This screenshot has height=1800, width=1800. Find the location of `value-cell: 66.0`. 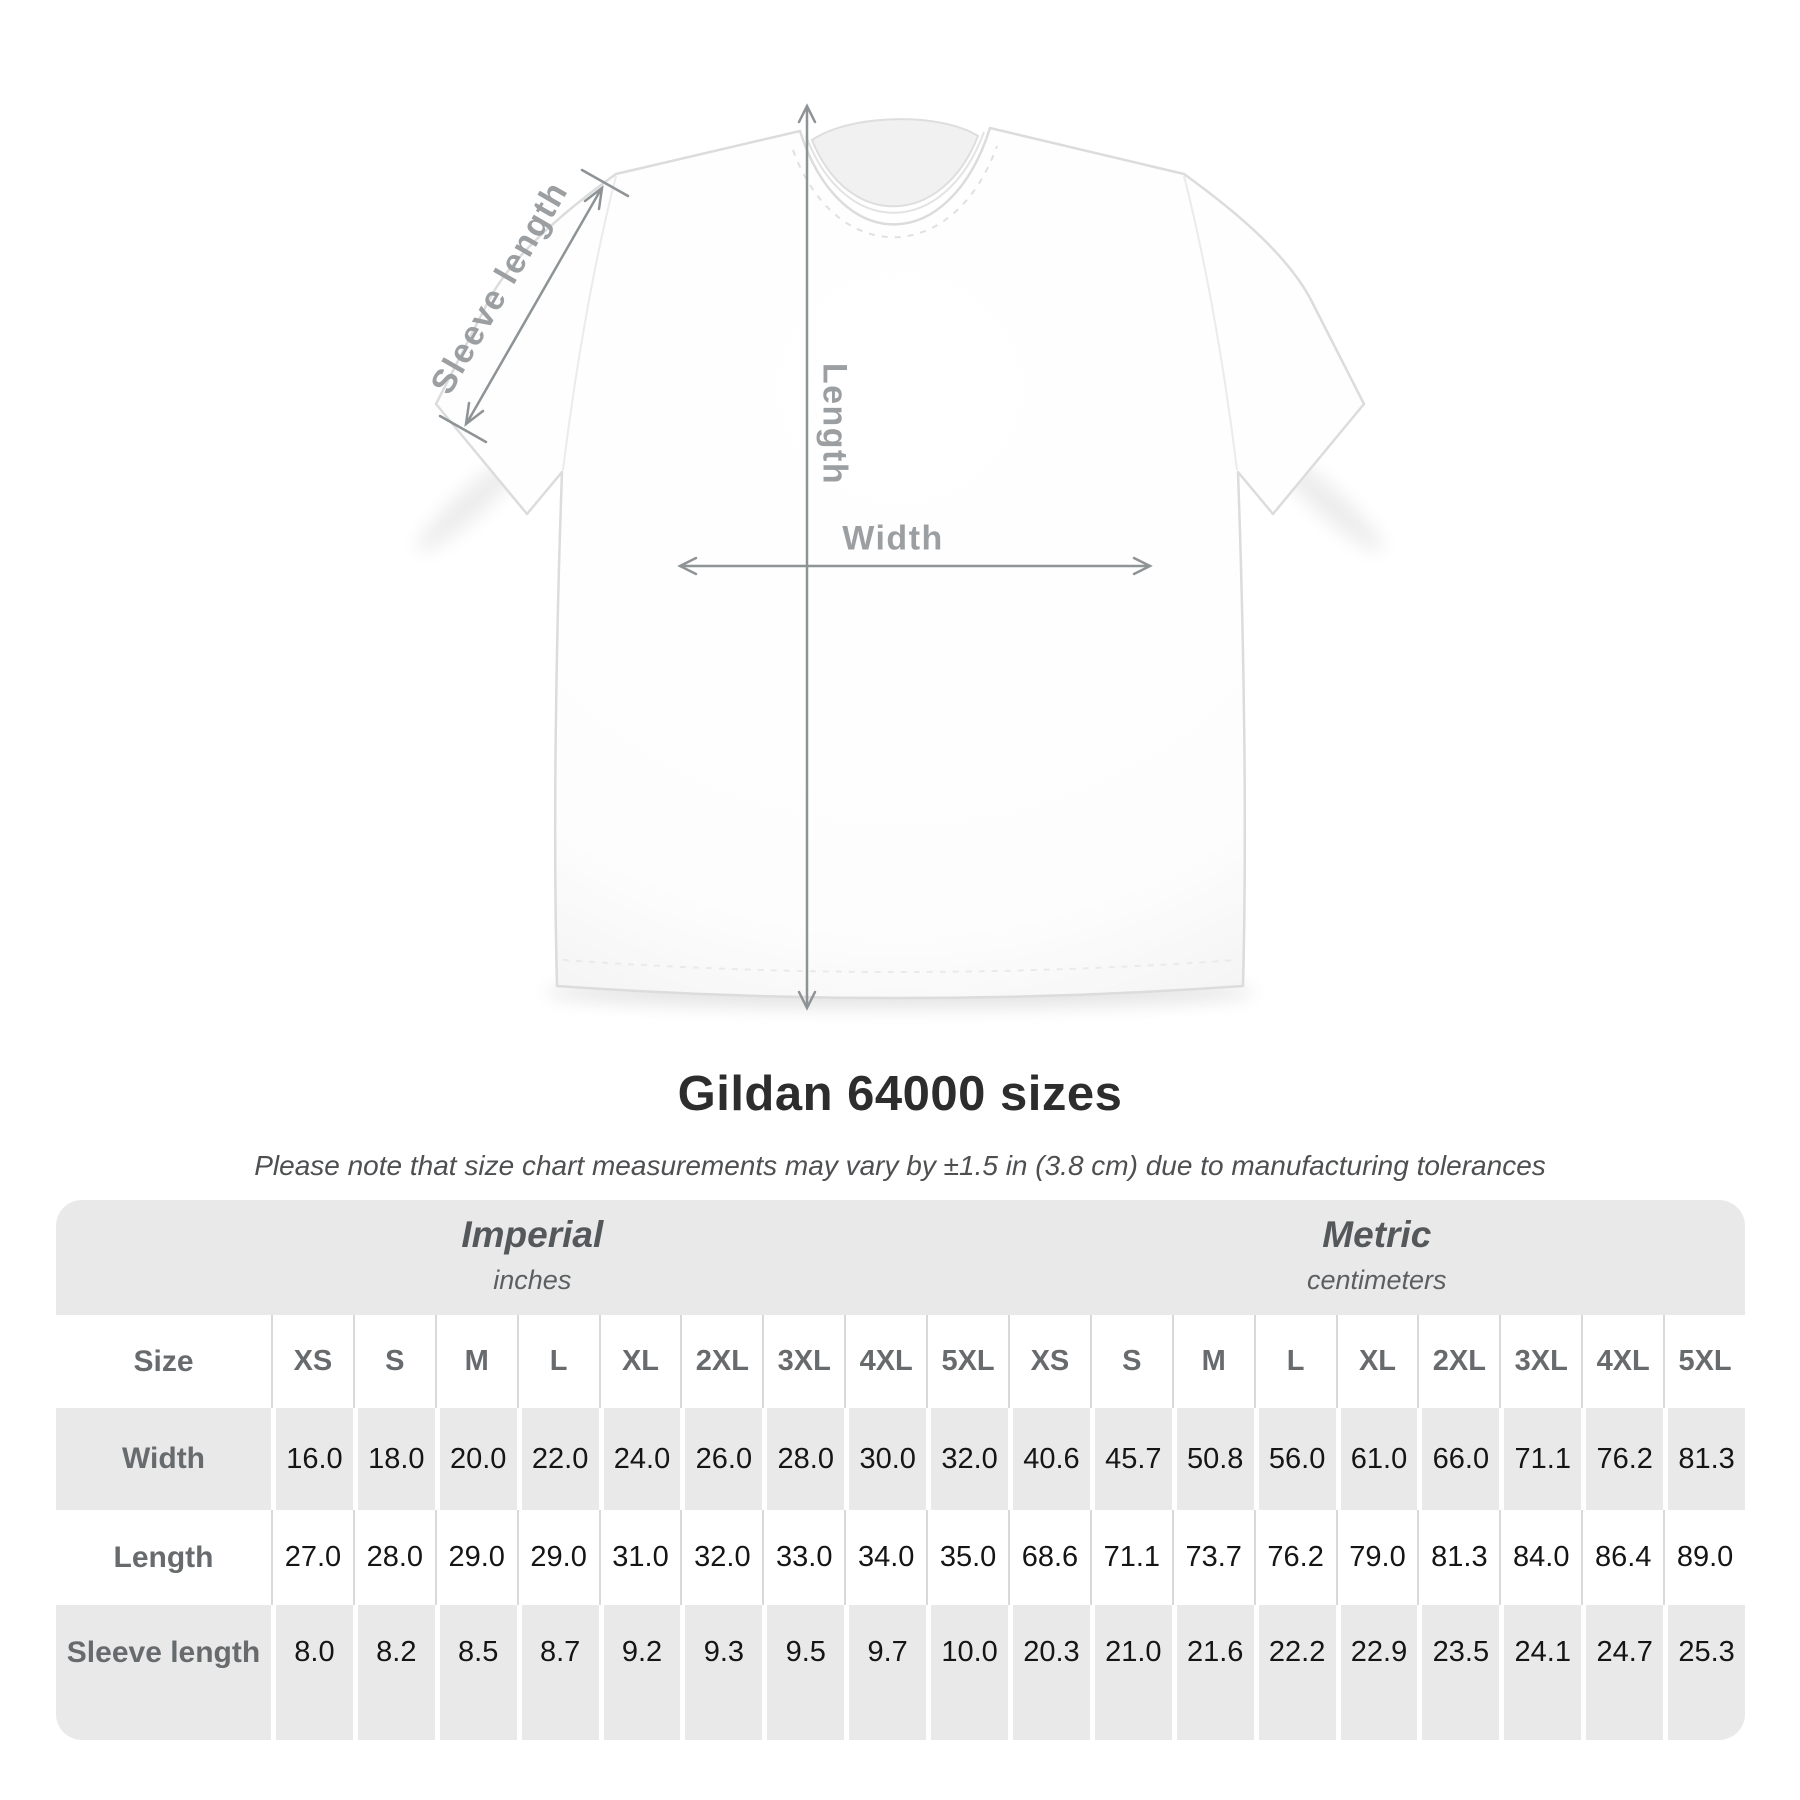

value-cell: 66.0 is located at coordinates (1458, 1459).